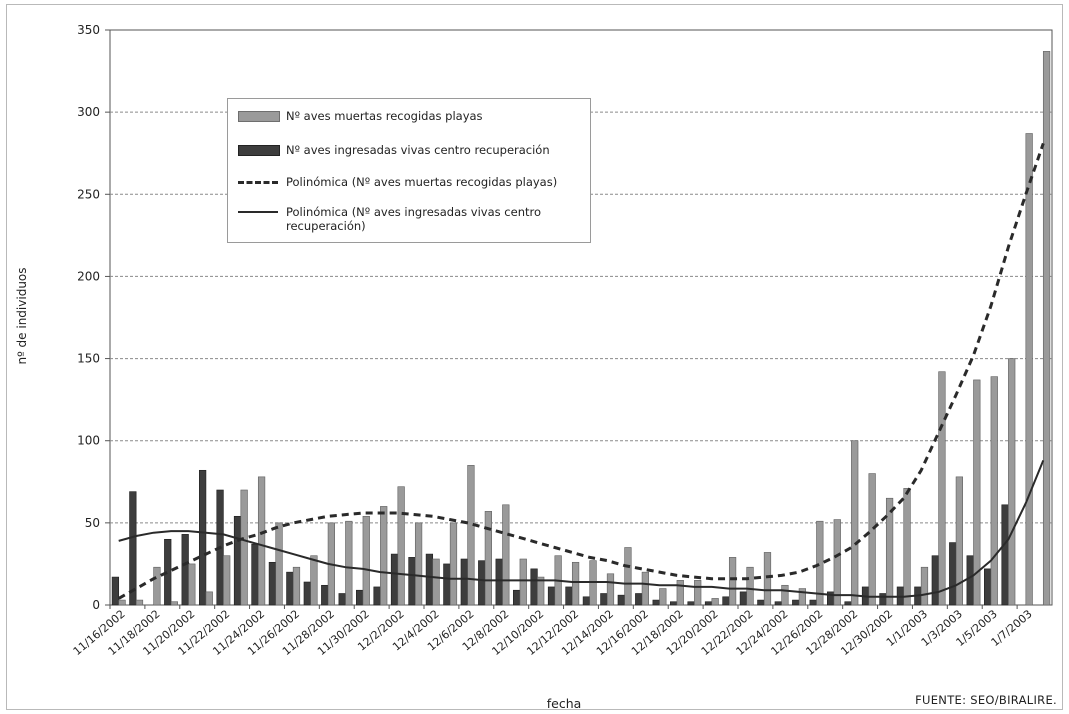 This screenshot has height=714, width=1069. What do you see at coordinates (258, 150) in the screenshot?
I see `legend-swatch-alive` at bounding box center [258, 150].